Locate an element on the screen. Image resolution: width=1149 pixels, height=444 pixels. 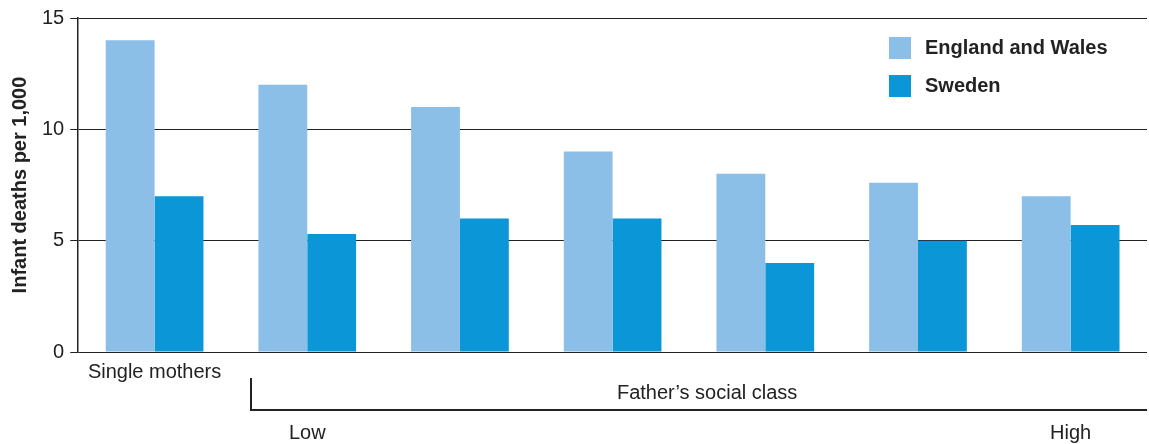
legend-label: England and Wales is located at coordinates (1016, 46).